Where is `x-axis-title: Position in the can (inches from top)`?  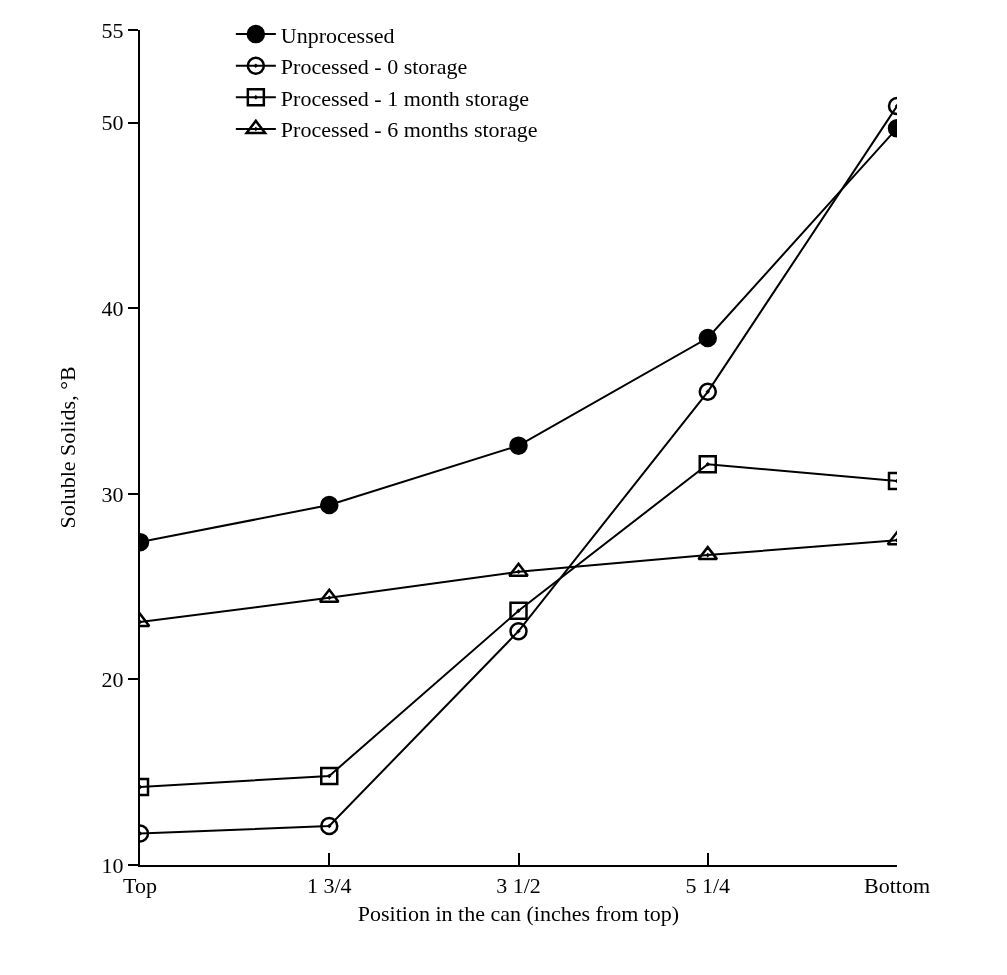 x-axis-title: Position in the can (inches from top) is located at coordinates (518, 913).